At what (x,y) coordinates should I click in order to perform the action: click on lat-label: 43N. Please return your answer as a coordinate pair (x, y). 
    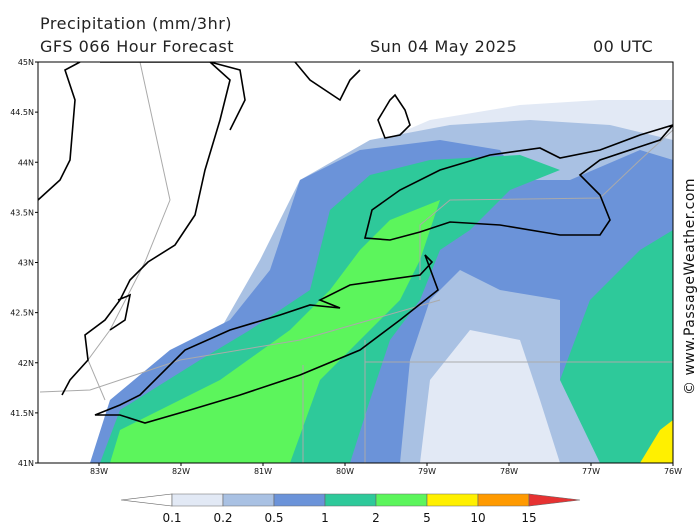
    Looking at the image, I should click on (26, 263).